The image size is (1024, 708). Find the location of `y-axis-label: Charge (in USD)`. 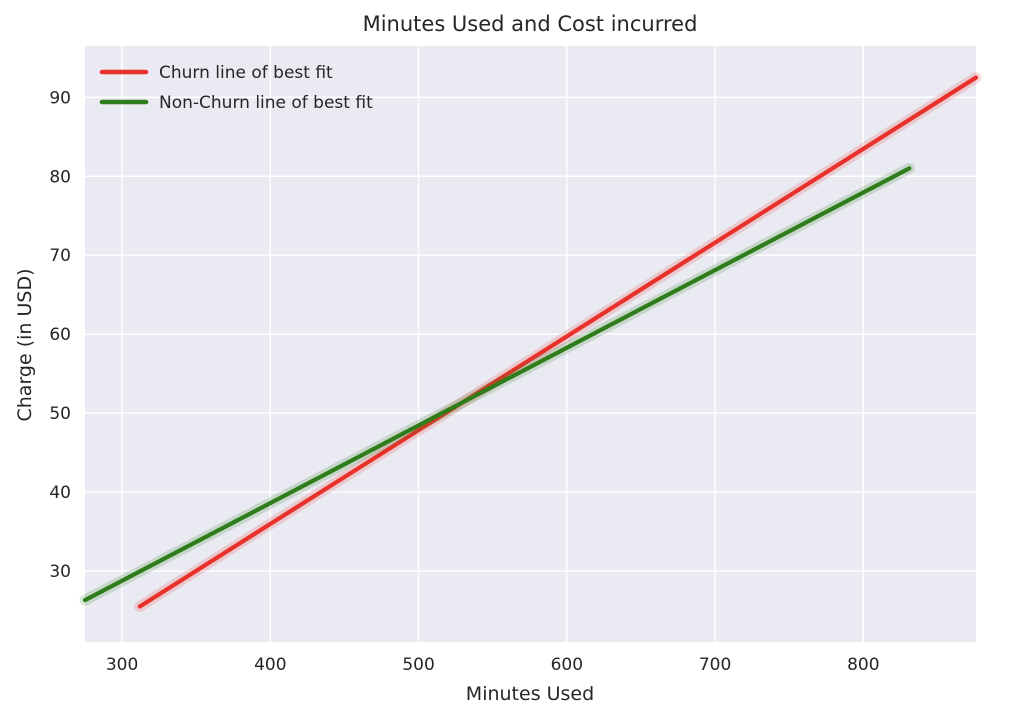

y-axis-label: Charge (in USD) is located at coordinates (25, 344).